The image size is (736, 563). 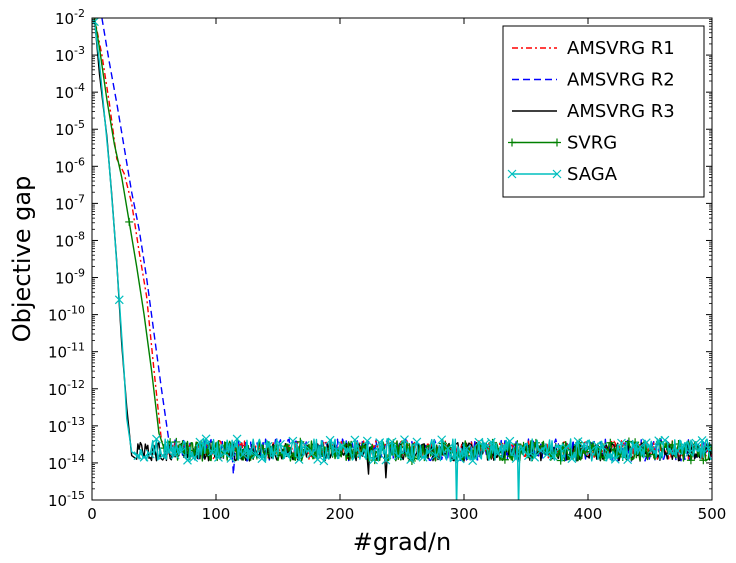 I want to click on y-tick-label: 10⁻⁹, so click(x=70, y=277).